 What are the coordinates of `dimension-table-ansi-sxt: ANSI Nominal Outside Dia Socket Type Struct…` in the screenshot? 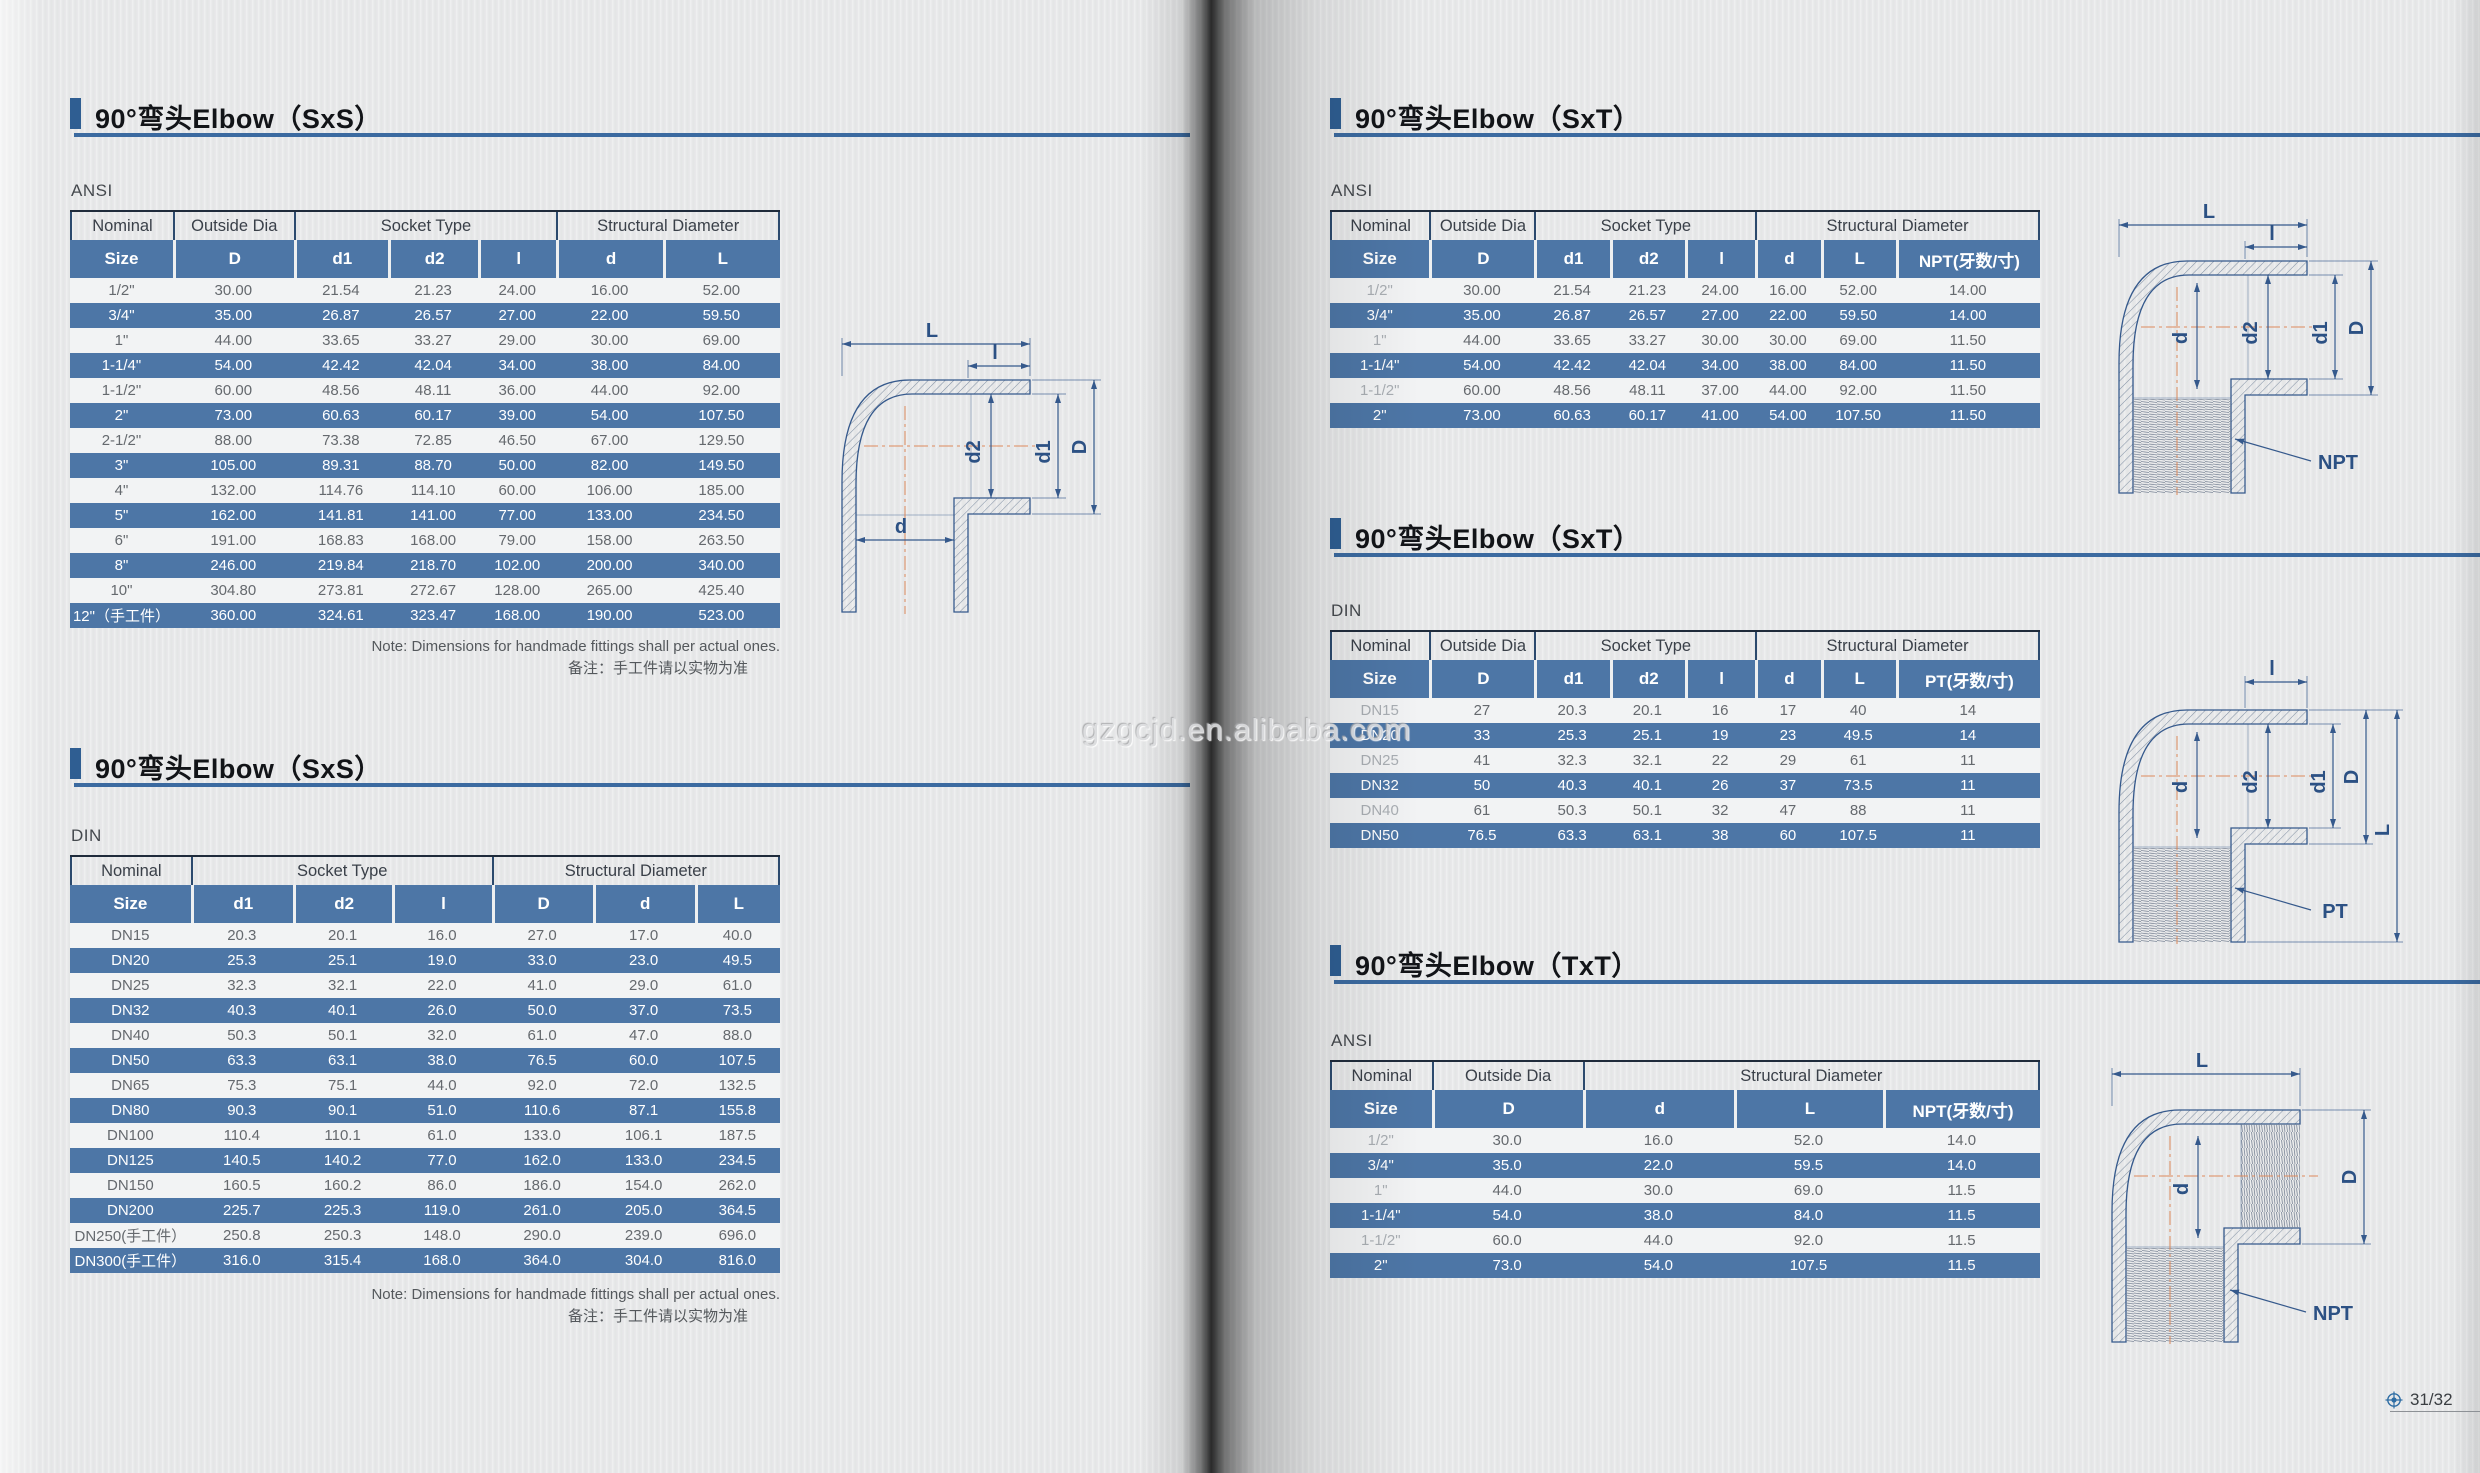 It's located at (1685, 304).